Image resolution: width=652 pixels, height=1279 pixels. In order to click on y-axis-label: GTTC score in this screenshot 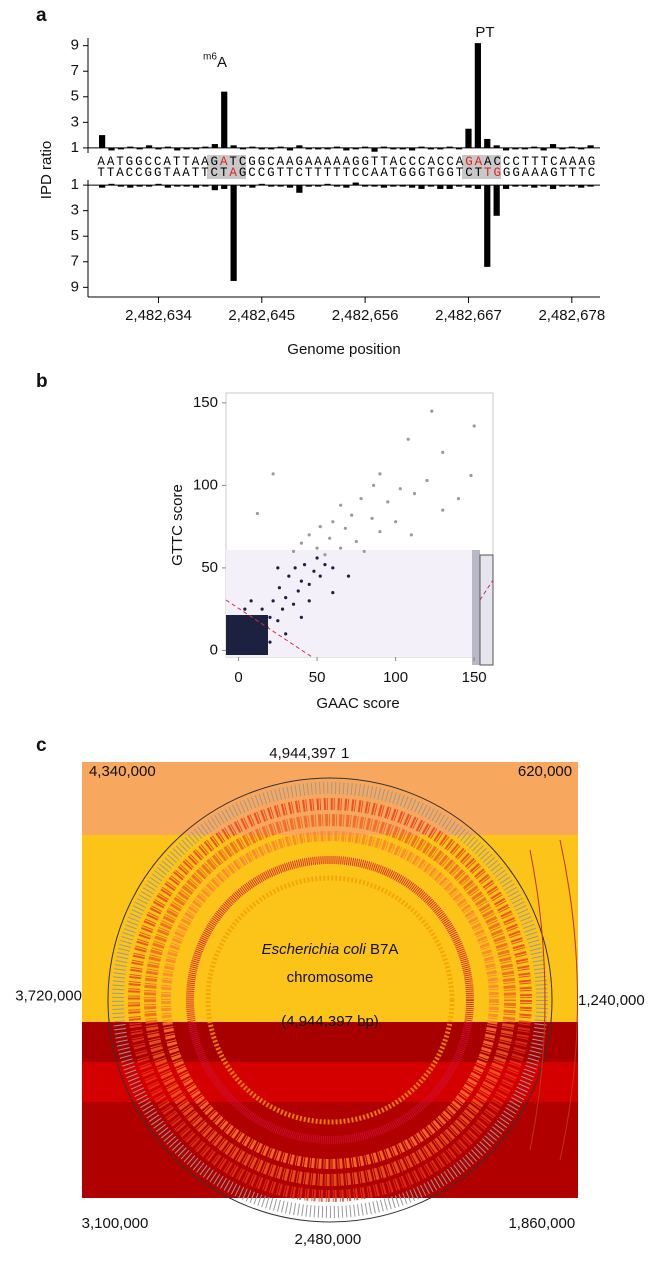, I will do `click(177, 525)`.